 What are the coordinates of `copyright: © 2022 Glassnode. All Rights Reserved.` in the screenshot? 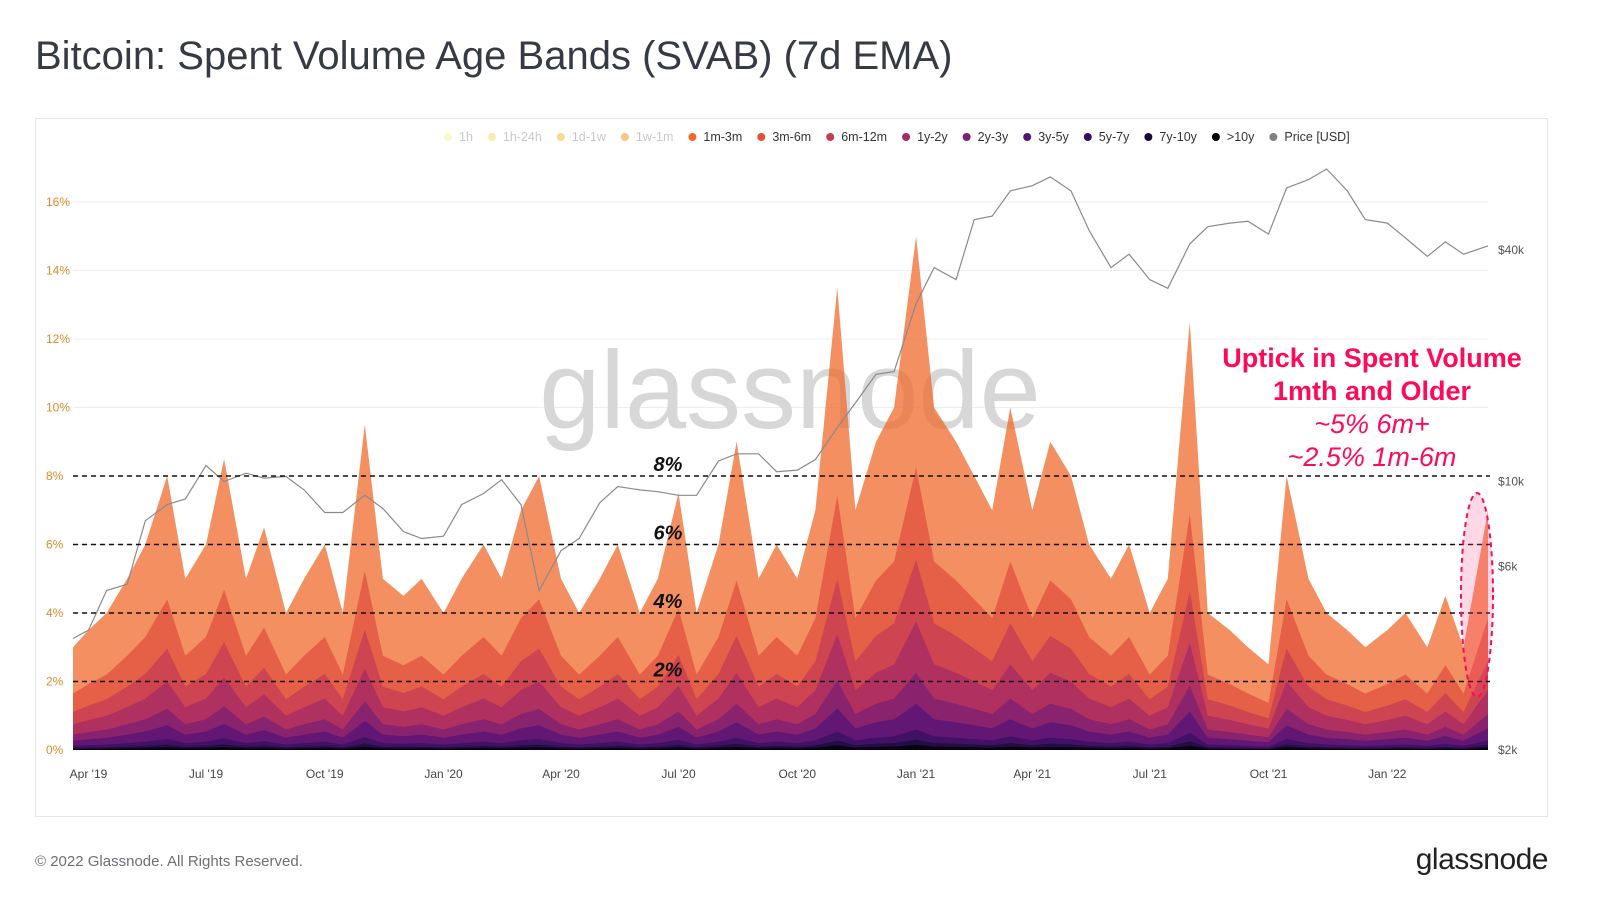 It's located at (169, 861).